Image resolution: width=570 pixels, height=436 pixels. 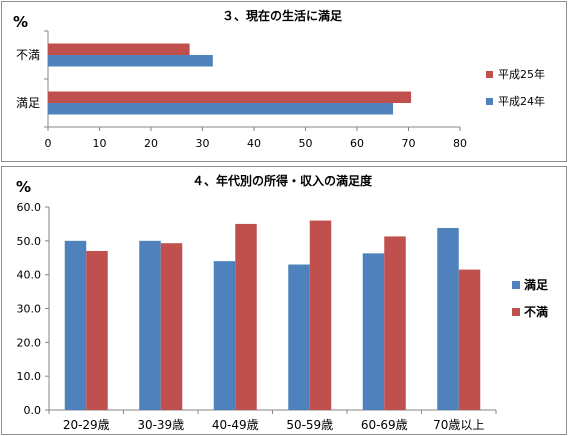 I want to click on x-tick-label: 60, so click(x=357, y=143).